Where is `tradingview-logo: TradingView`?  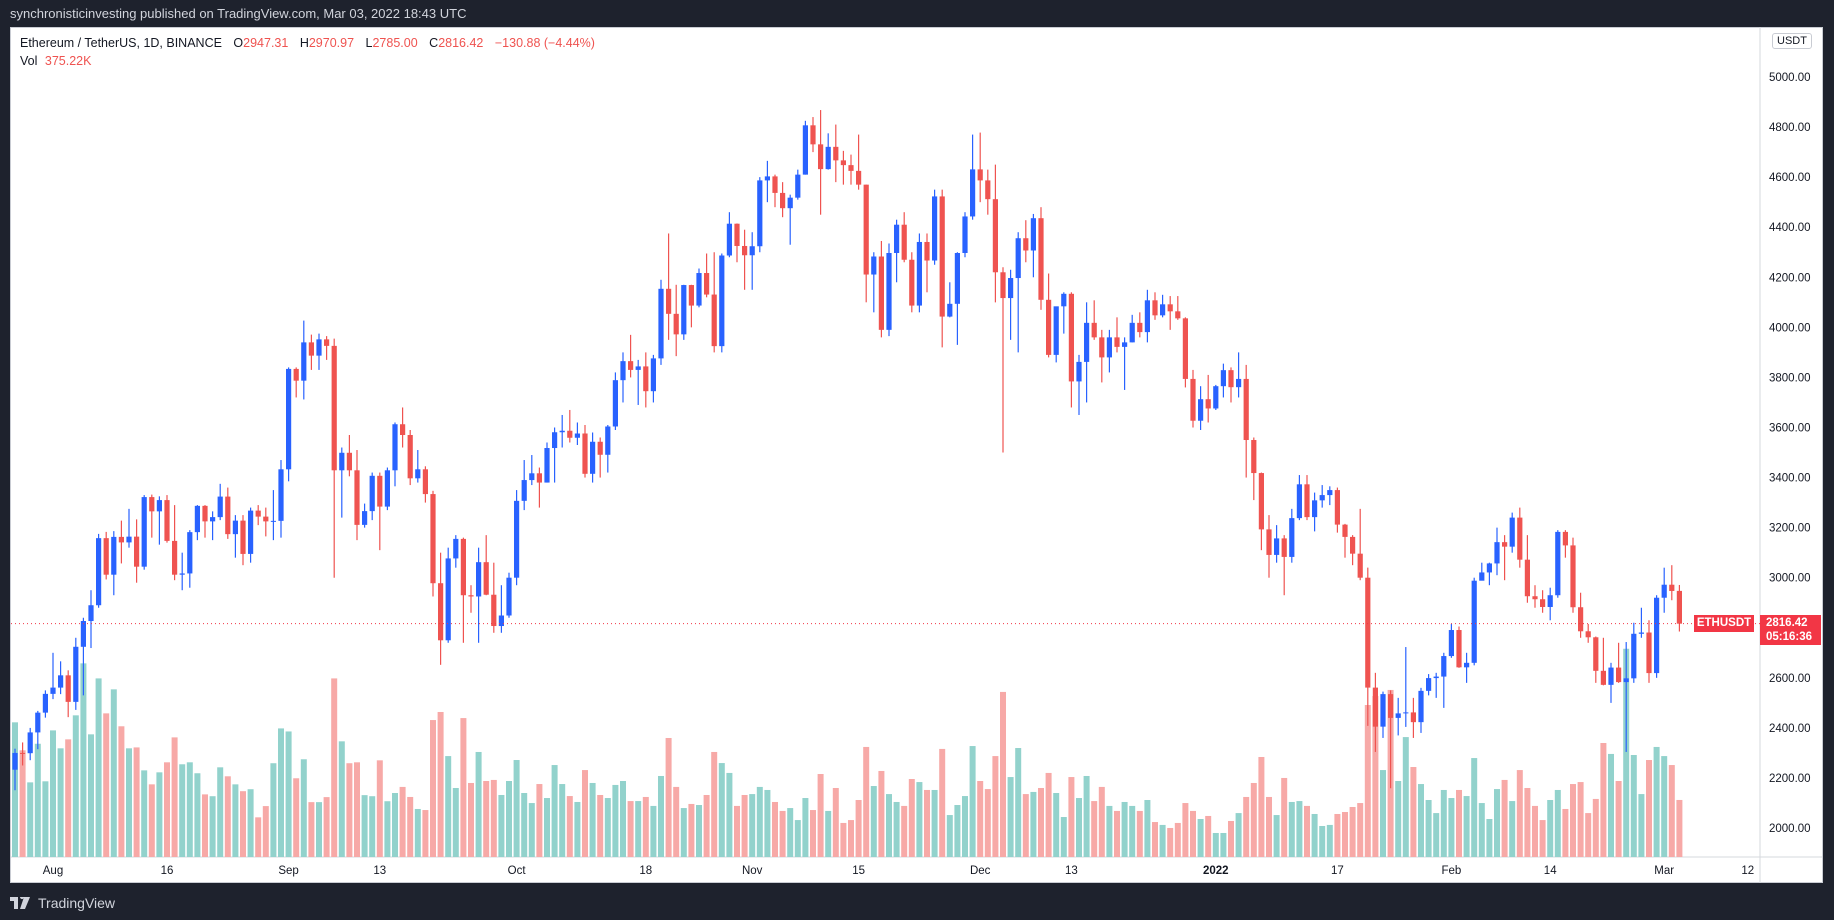 tradingview-logo: TradingView is located at coordinates (62, 903).